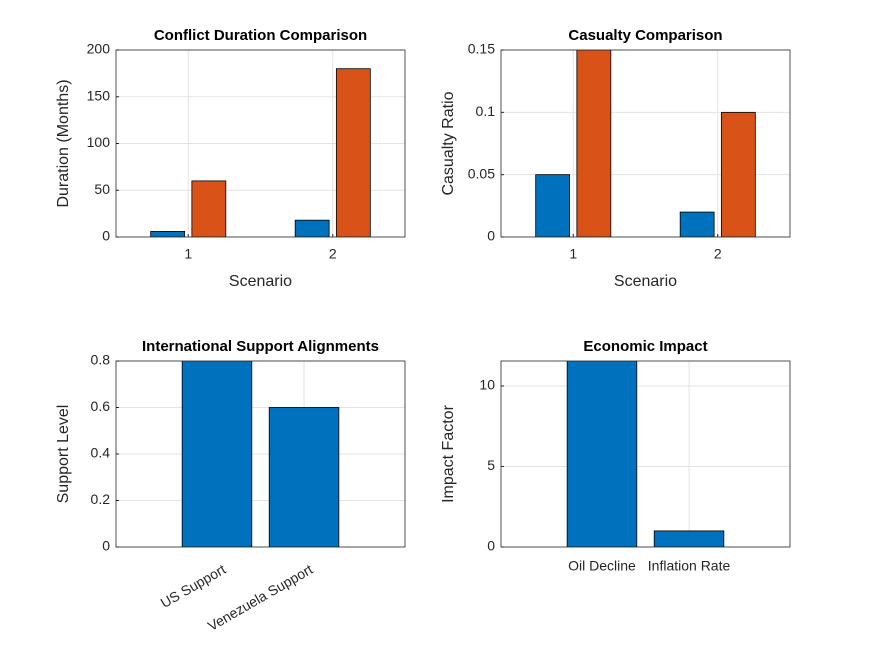 The image size is (875, 656). Describe the element at coordinates (101, 360) in the screenshot. I see `y-tick-label: 0.8` at that location.